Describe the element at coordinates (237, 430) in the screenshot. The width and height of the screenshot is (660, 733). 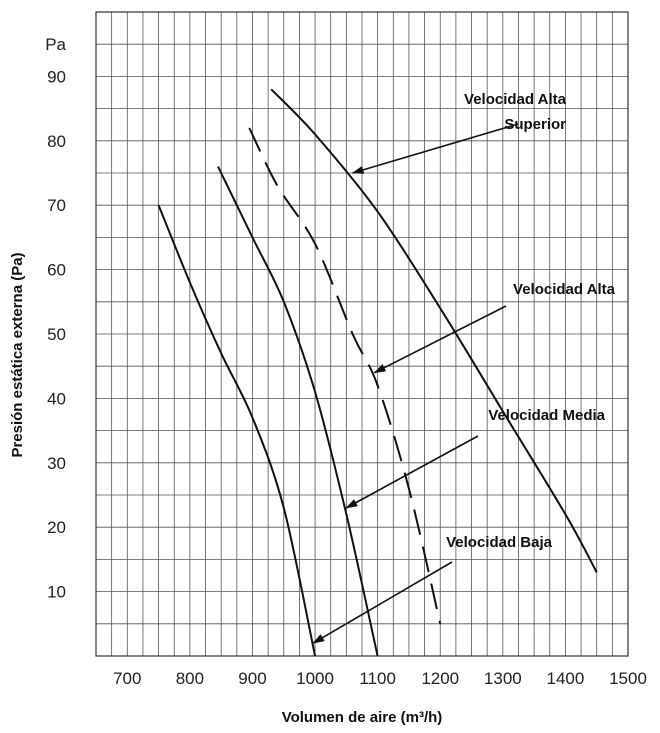
I see `series-line-velocidad-baja` at that location.